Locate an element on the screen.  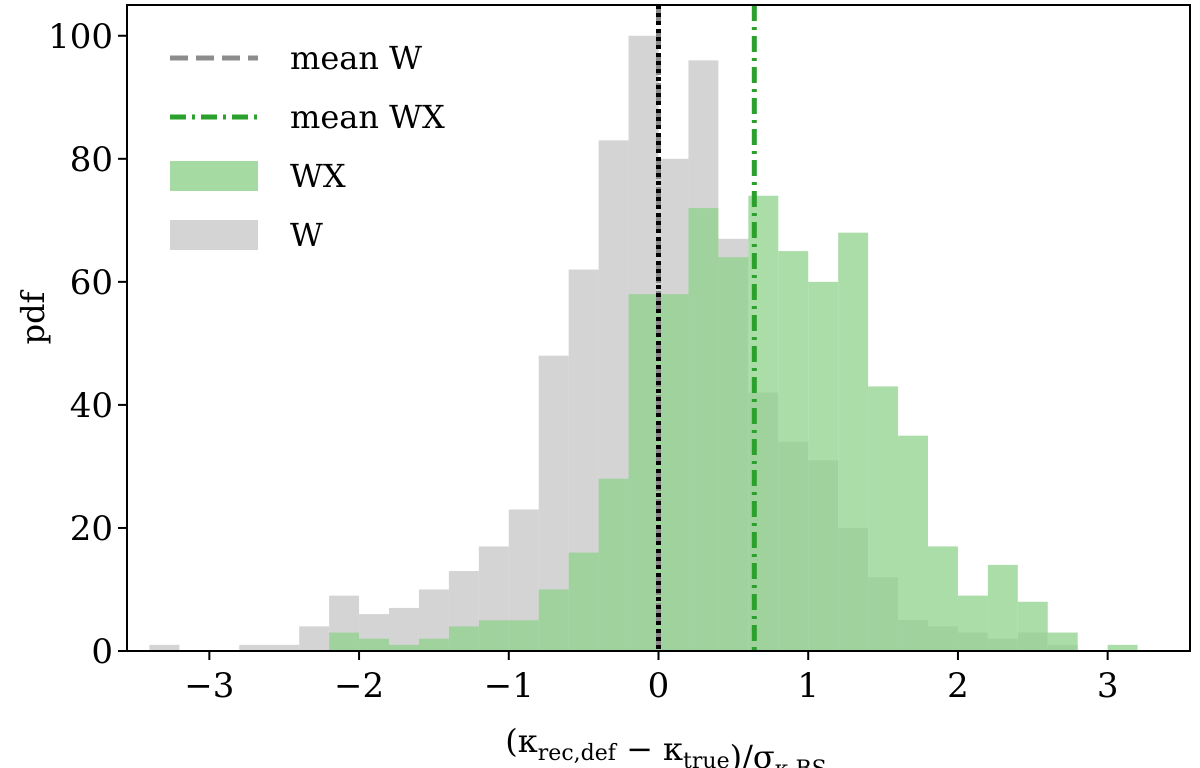
legend: mean W mean WX WX W is located at coordinates (307, 146).